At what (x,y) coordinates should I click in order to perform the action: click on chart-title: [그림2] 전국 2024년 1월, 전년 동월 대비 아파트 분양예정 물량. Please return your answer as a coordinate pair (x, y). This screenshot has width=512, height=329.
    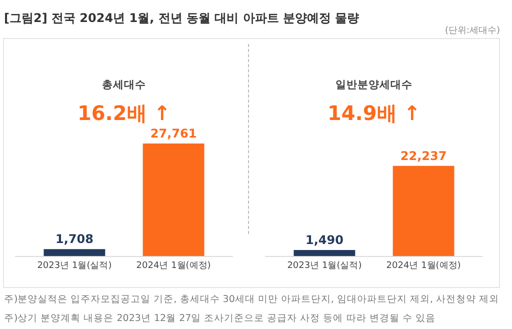
    Looking at the image, I should click on (182, 18).